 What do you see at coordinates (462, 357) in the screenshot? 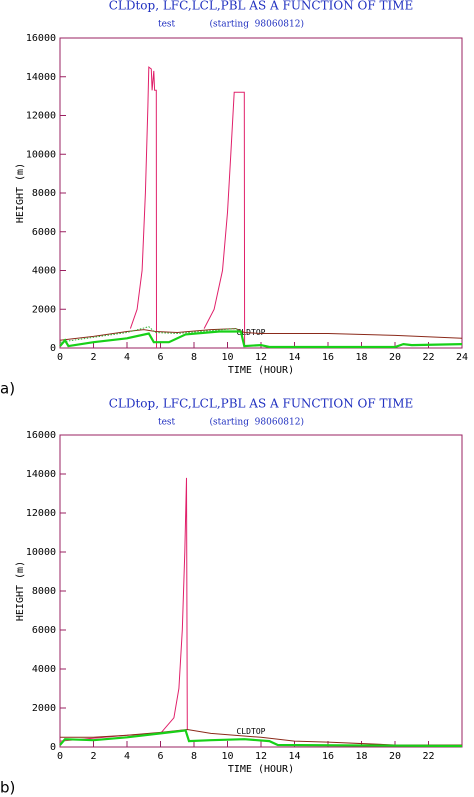
I see `x-tick-label: 24` at bounding box center [462, 357].